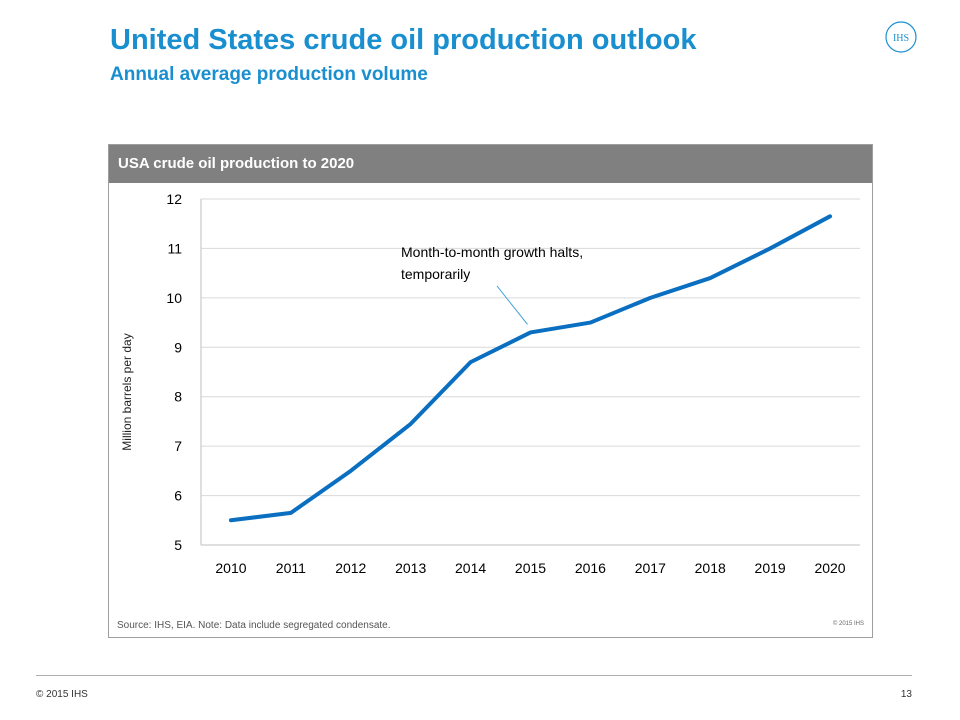 Image resolution: width=960 pixels, height=720 pixels. Describe the element at coordinates (590, 568) in the screenshot. I see `x-tick-label: 2016` at that location.